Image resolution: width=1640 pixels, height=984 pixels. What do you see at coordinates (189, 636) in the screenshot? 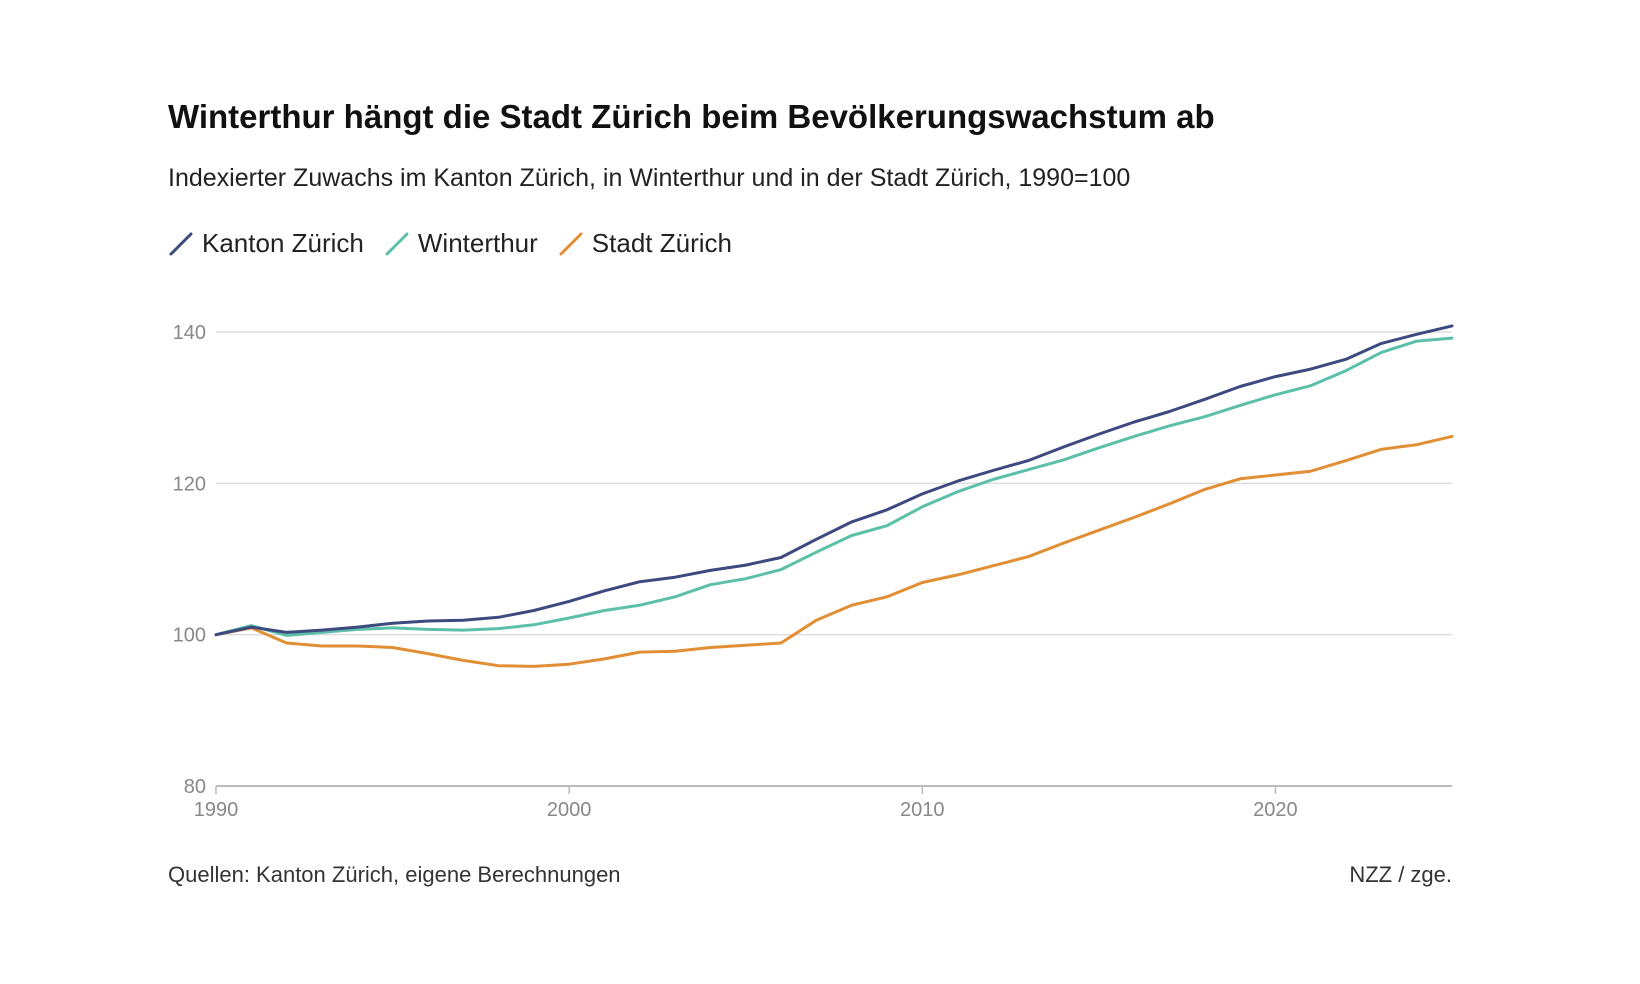
I see `y-tick-label: 100` at bounding box center [189, 636].